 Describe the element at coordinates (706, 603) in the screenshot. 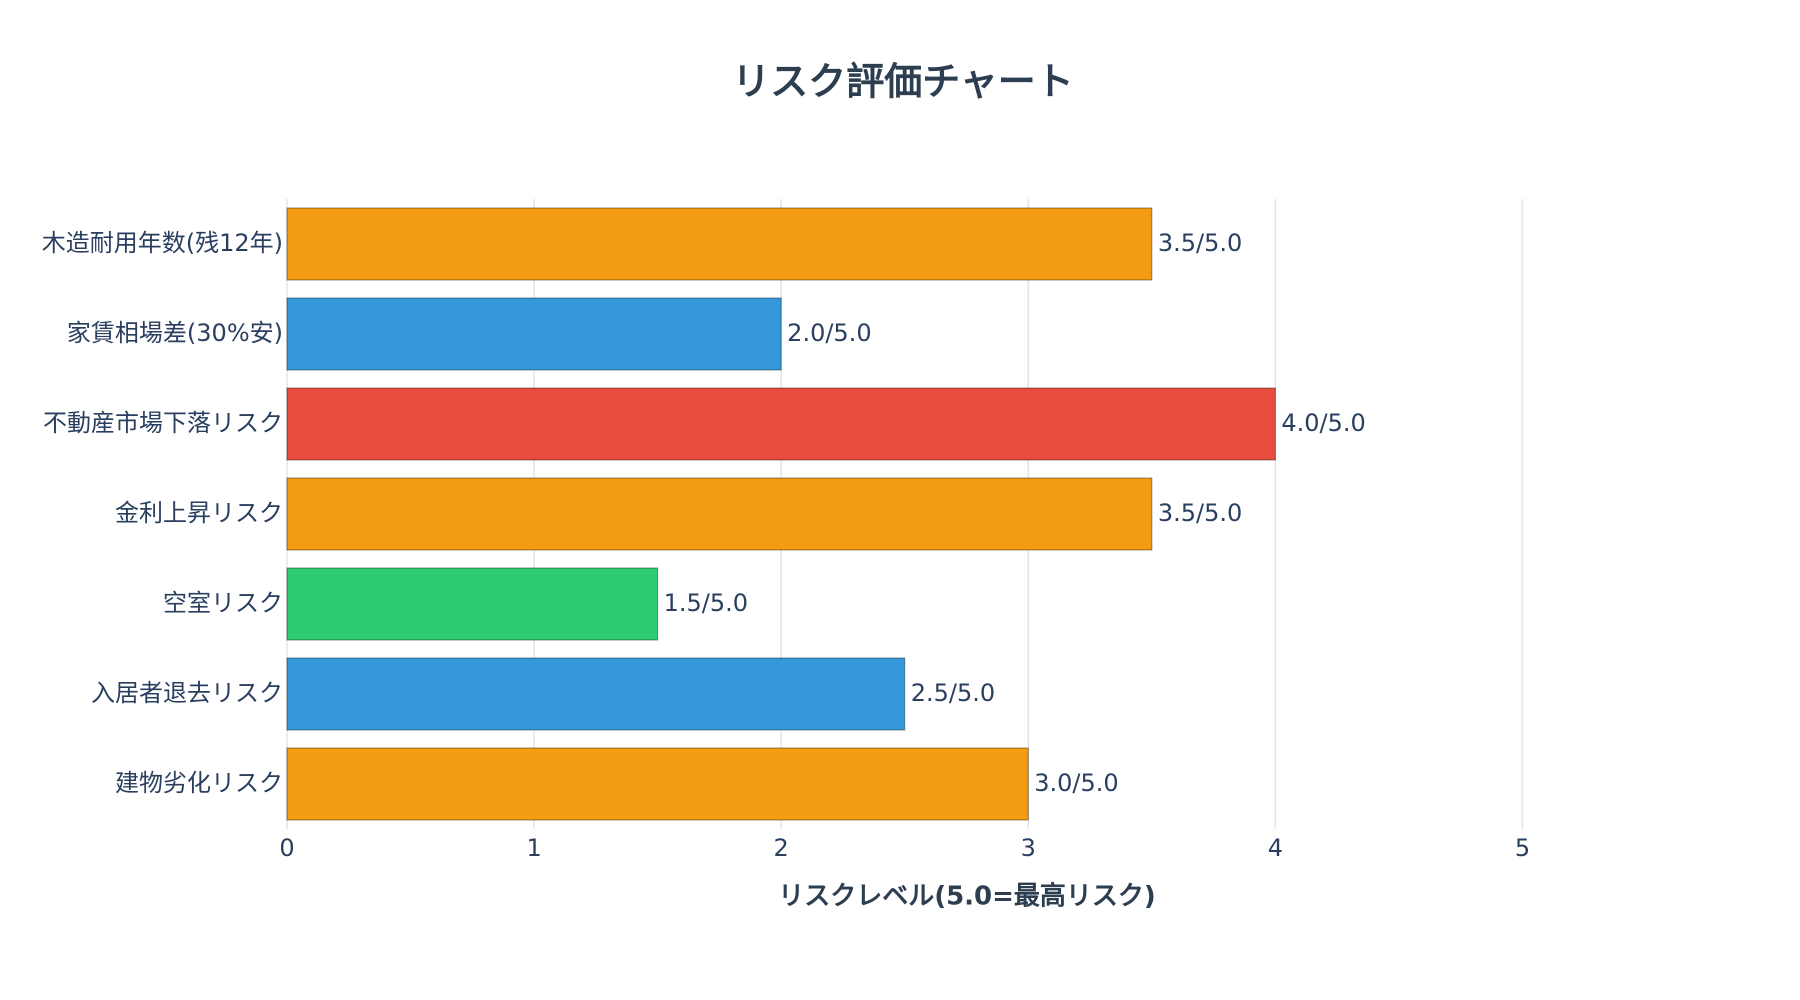

I see `data-label: 1.5/5.0` at that location.